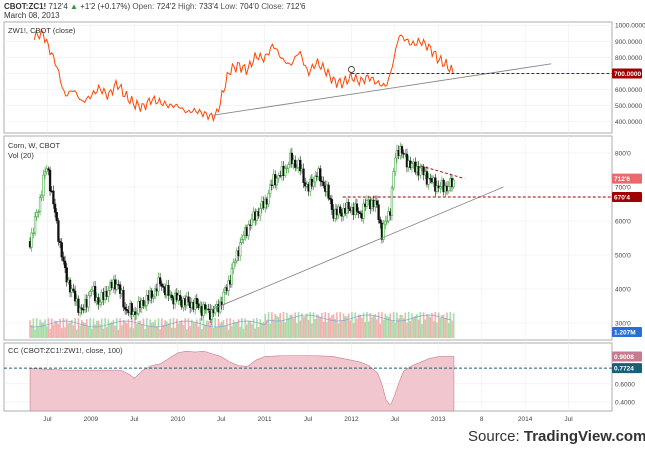 This screenshot has width=645, height=452. What do you see at coordinates (105, 6) in the screenshot?
I see `price-change: +1'2 (+0.17%)` at bounding box center [105, 6].